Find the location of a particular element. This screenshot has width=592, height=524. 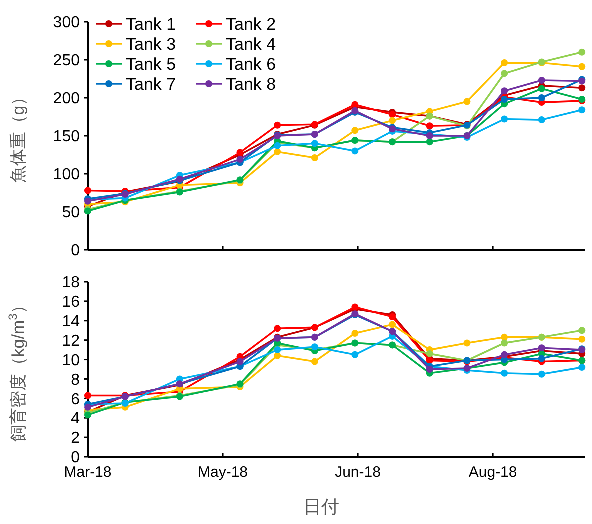

legend-label: Tank 8 is located at coordinates (251, 84).